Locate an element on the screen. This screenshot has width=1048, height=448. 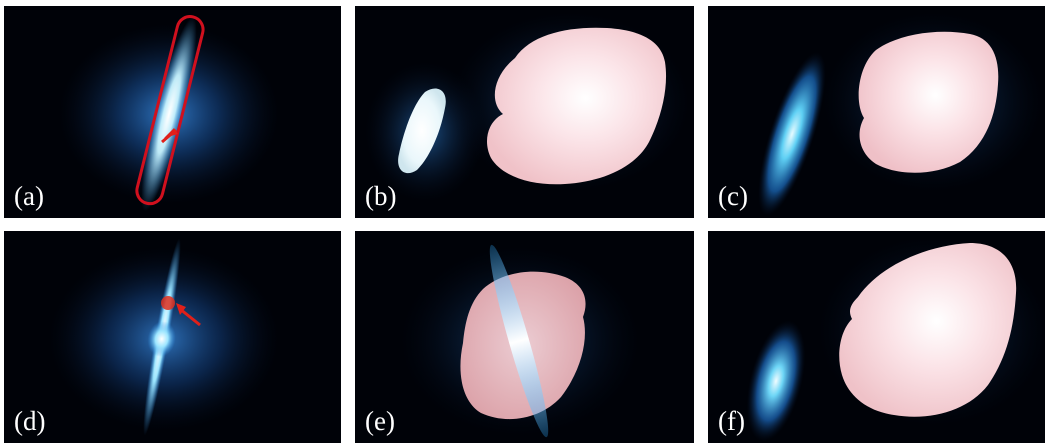
panel-b-image is located at coordinates (527, 107).